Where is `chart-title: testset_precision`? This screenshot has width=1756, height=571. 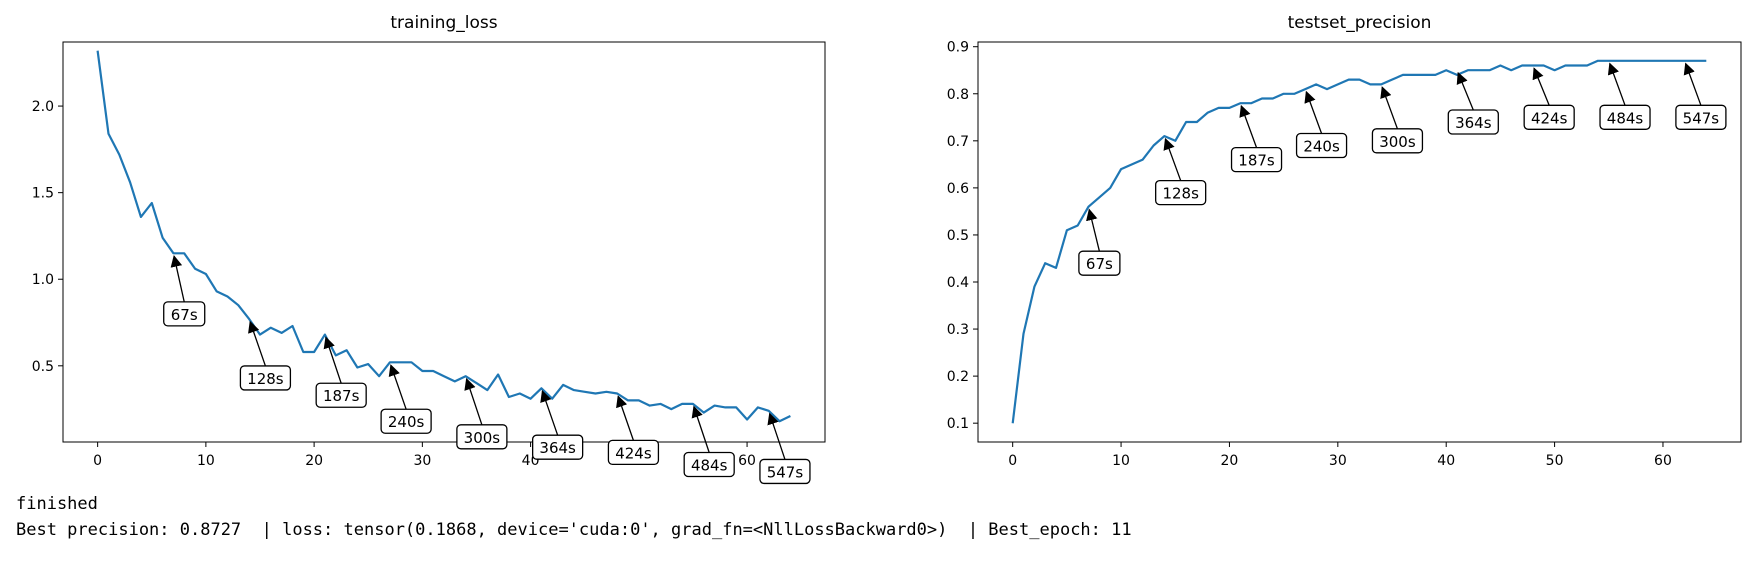 chart-title: testset_precision is located at coordinates (1360, 23).